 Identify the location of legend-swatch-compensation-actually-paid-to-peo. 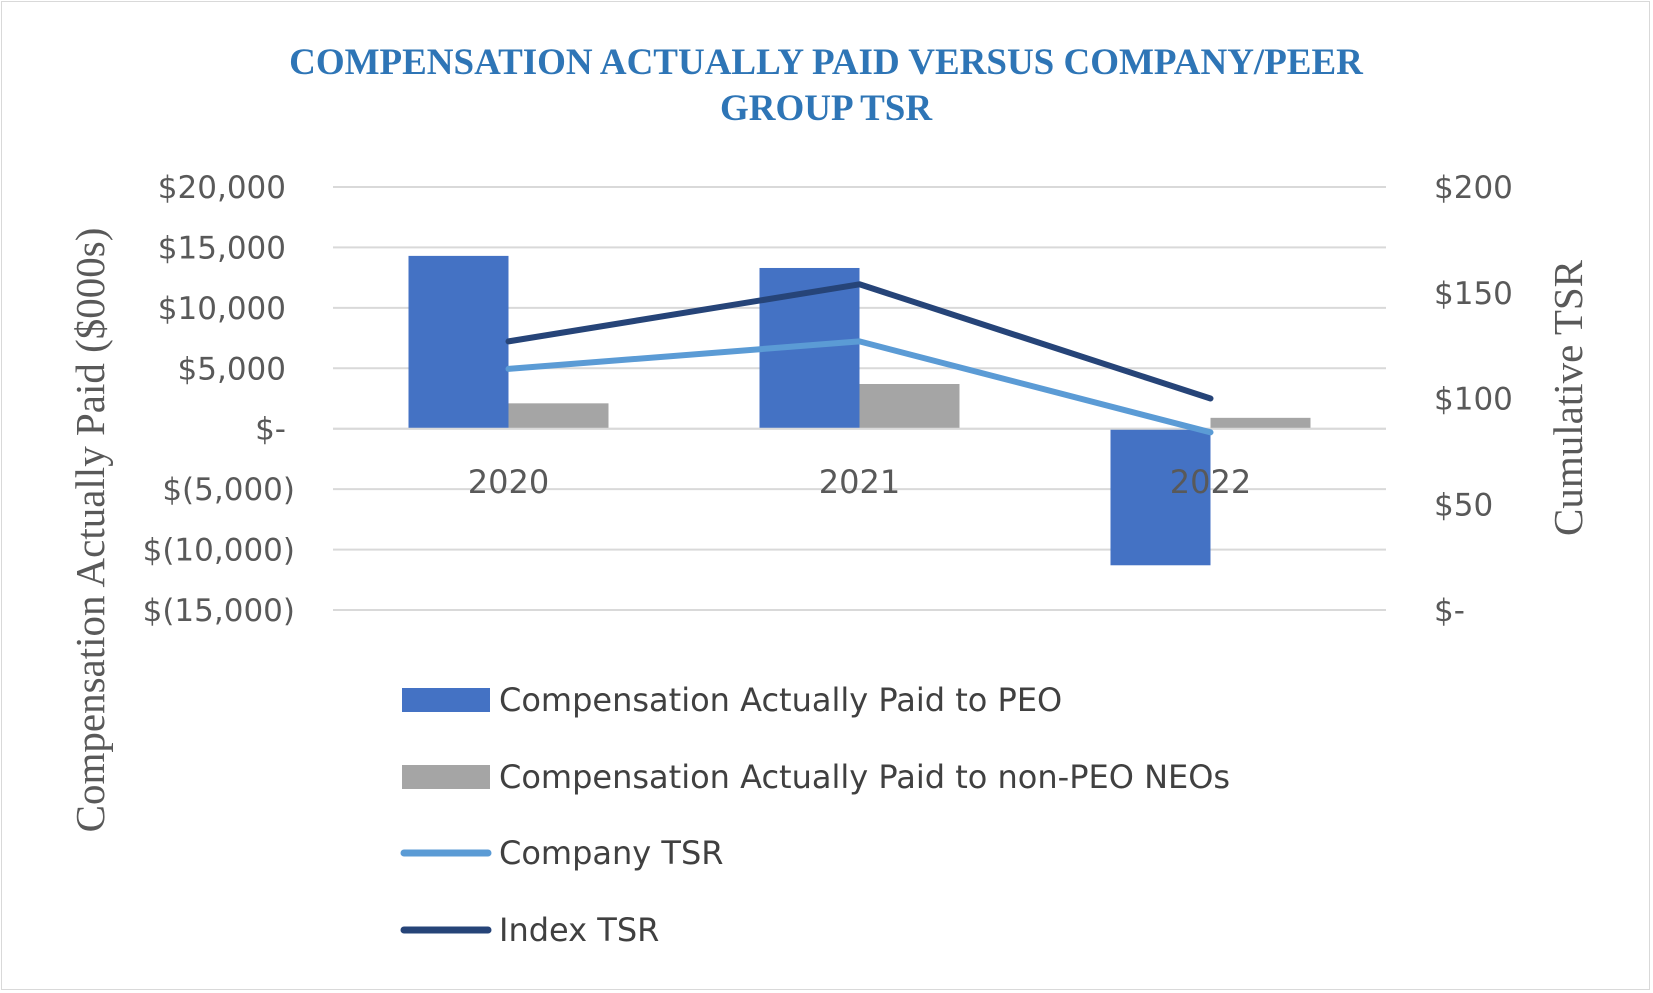
(446, 700).